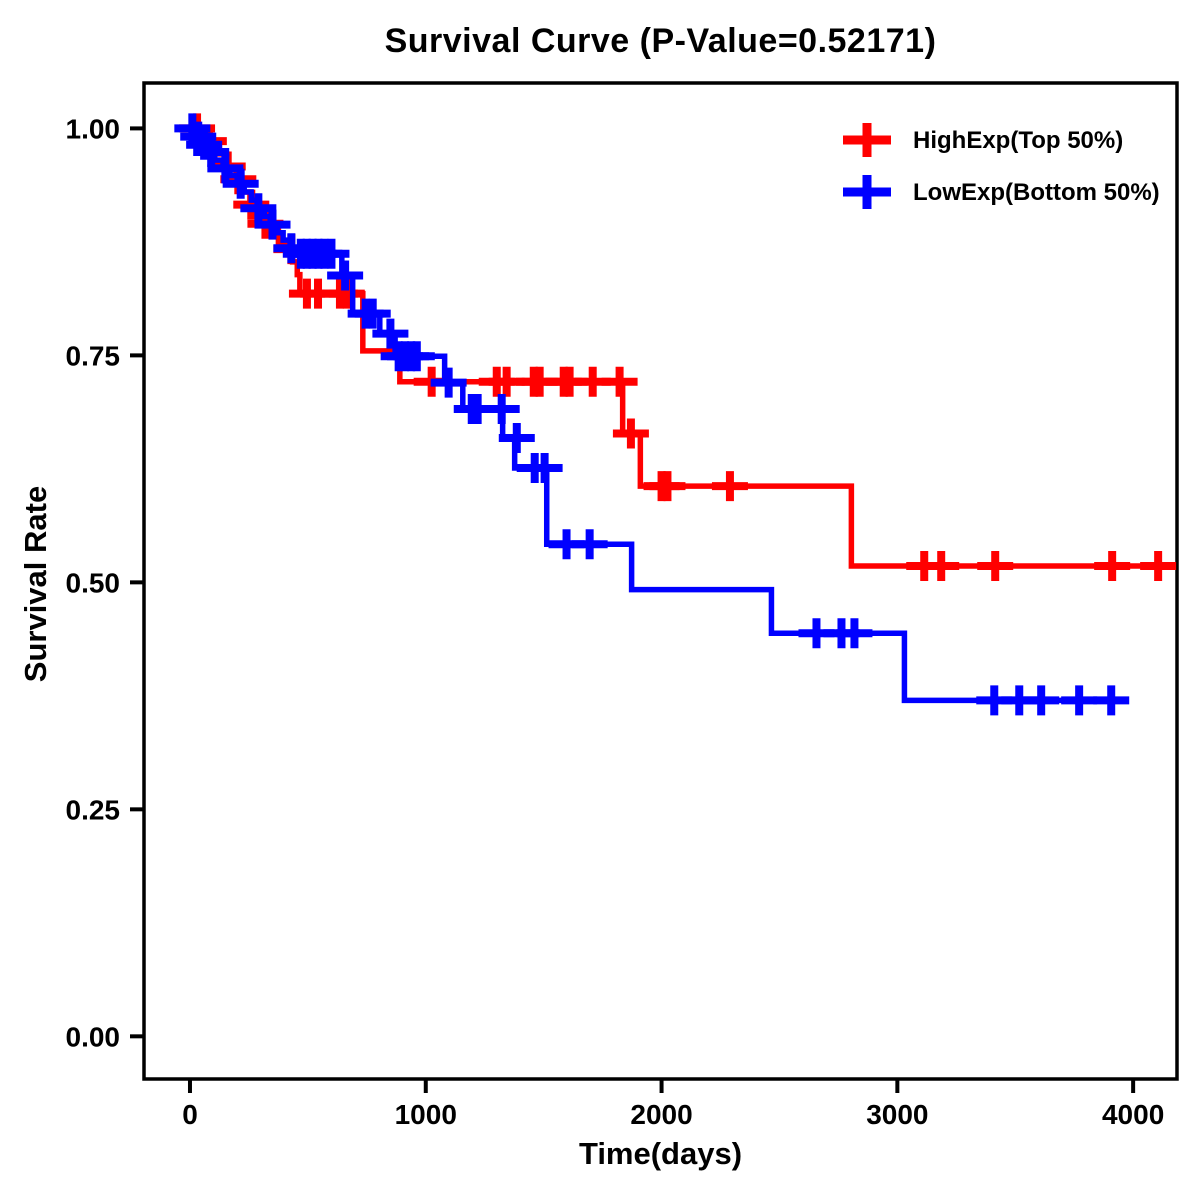 The width and height of the screenshot is (1200, 1200). What do you see at coordinates (426, 1114) in the screenshot?
I see `x-tick-label: 1000` at bounding box center [426, 1114].